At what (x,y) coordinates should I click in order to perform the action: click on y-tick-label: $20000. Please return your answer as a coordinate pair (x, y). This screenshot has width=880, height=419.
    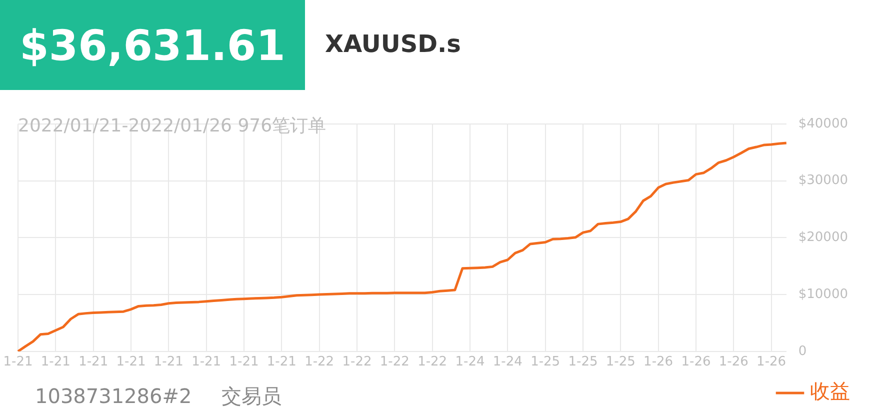
    Looking at the image, I should click on (823, 238).